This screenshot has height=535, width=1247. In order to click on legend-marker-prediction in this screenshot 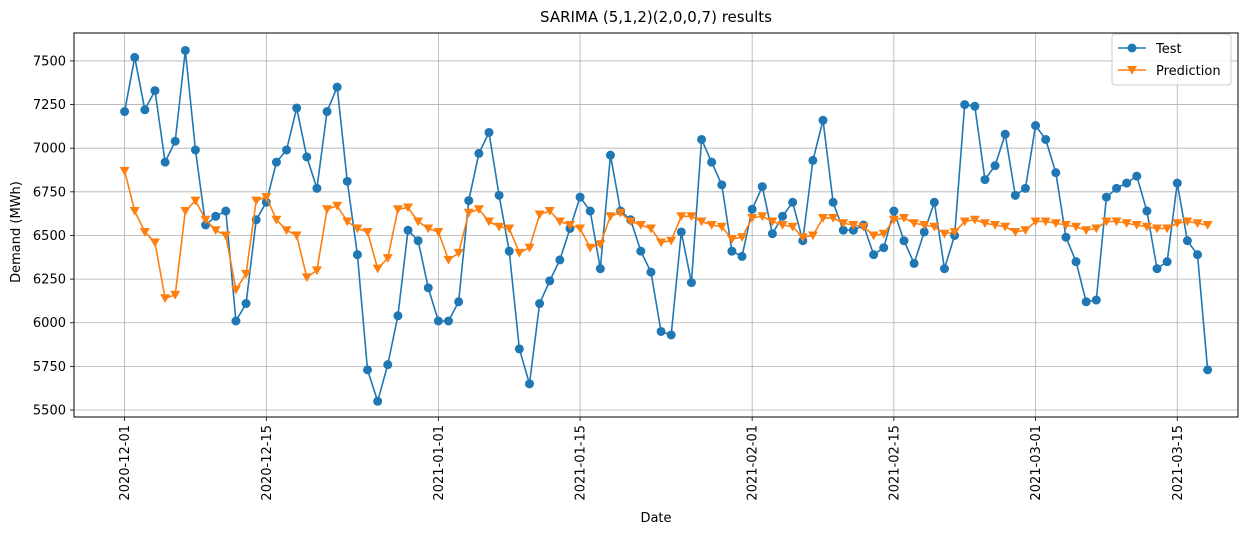, I will do `click(1132, 70)`.